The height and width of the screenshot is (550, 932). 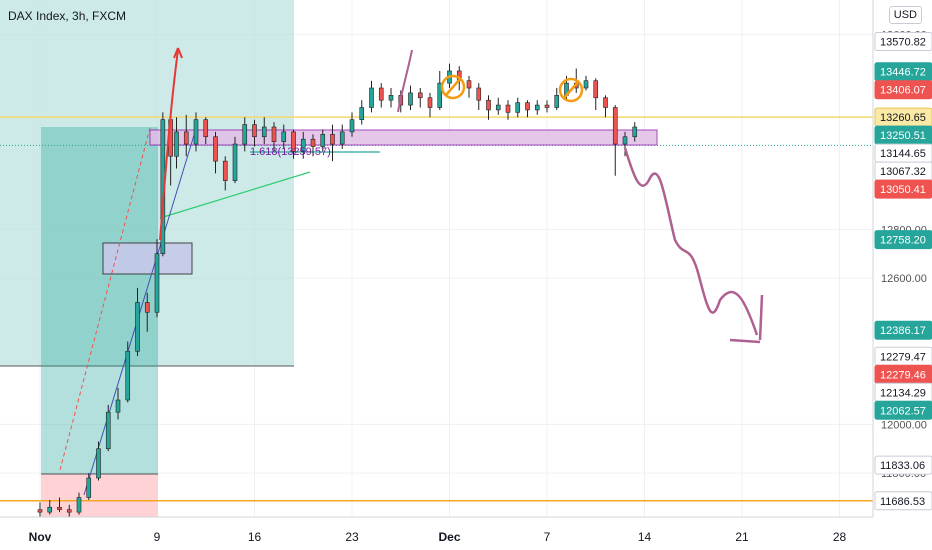 What do you see at coordinates (903, 172) in the screenshot?
I see `price-label: 13067.32` at bounding box center [903, 172].